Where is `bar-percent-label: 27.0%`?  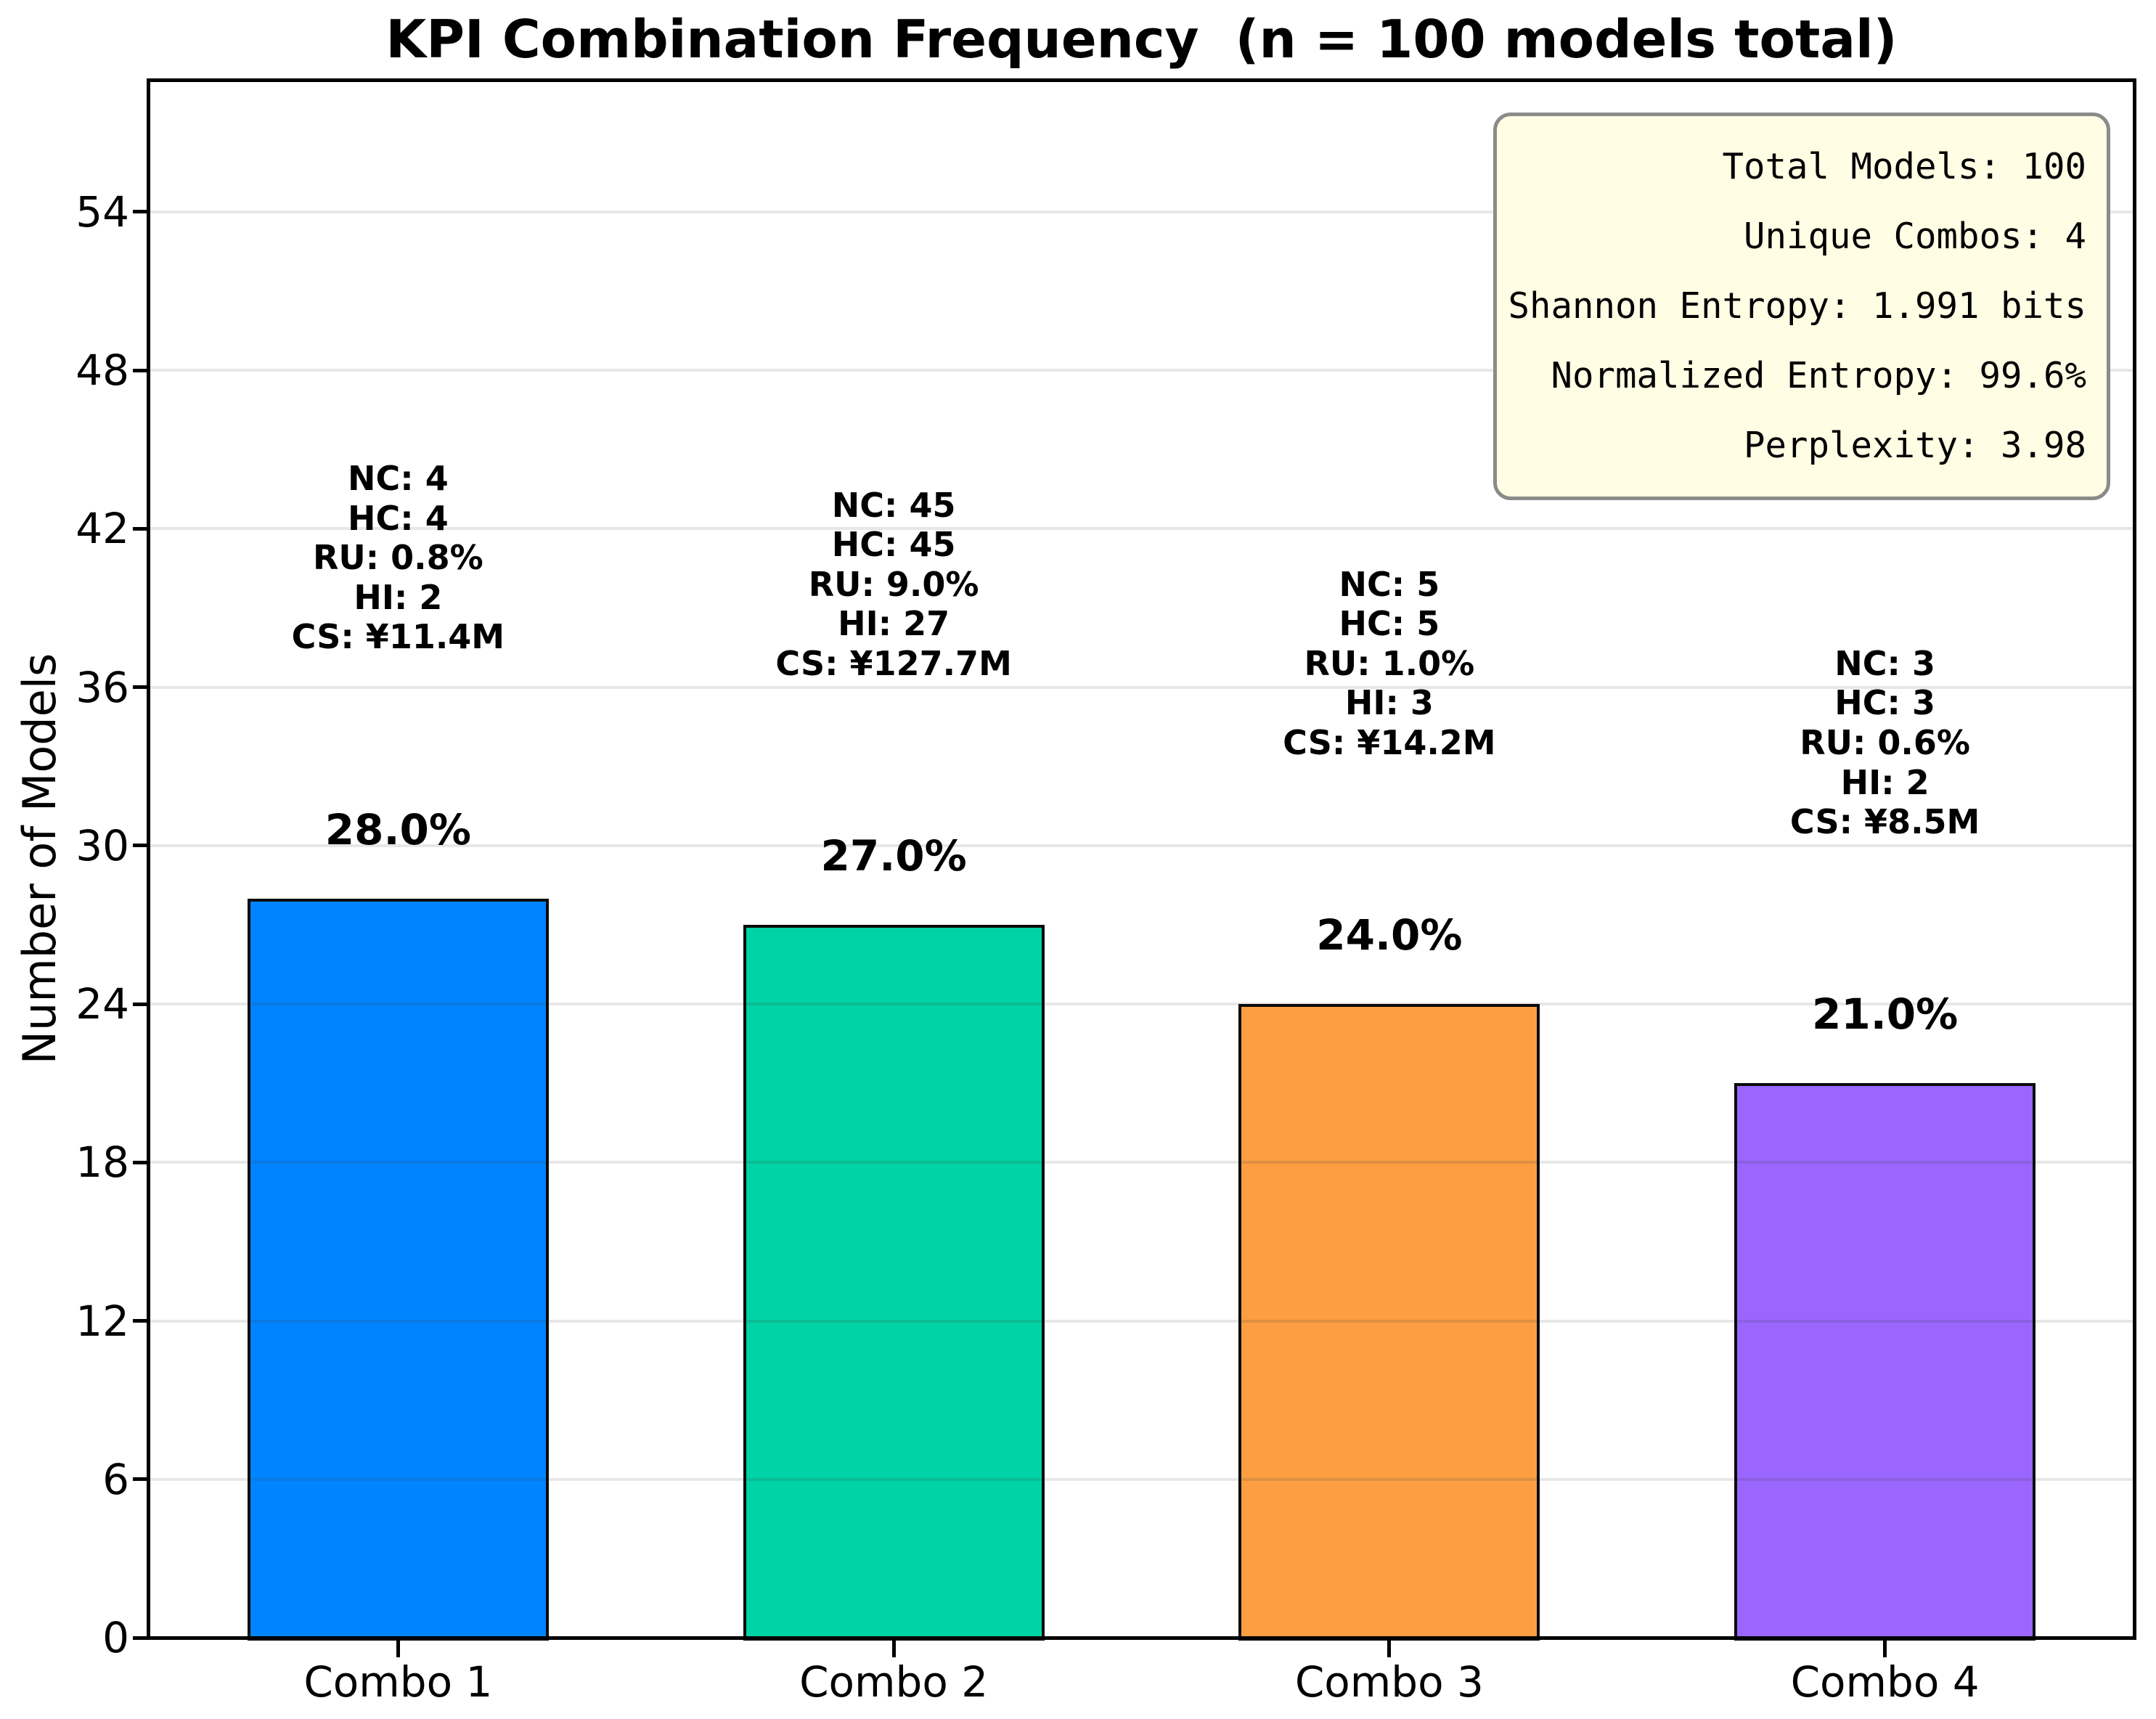 bar-percent-label: 27.0% is located at coordinates (894, 855).